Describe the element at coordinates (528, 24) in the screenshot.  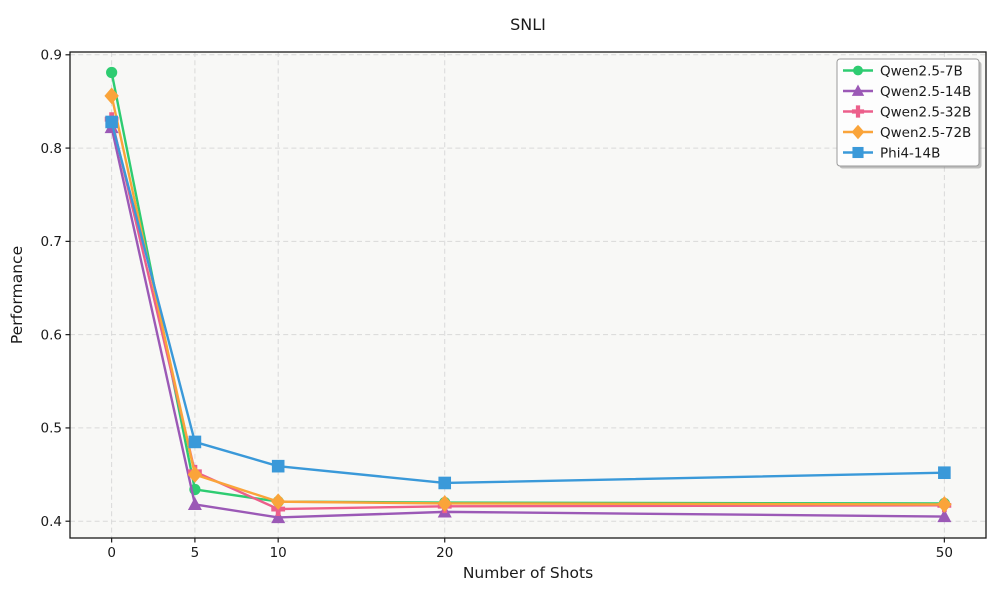
I see `chart-title: SNLI` at that location.